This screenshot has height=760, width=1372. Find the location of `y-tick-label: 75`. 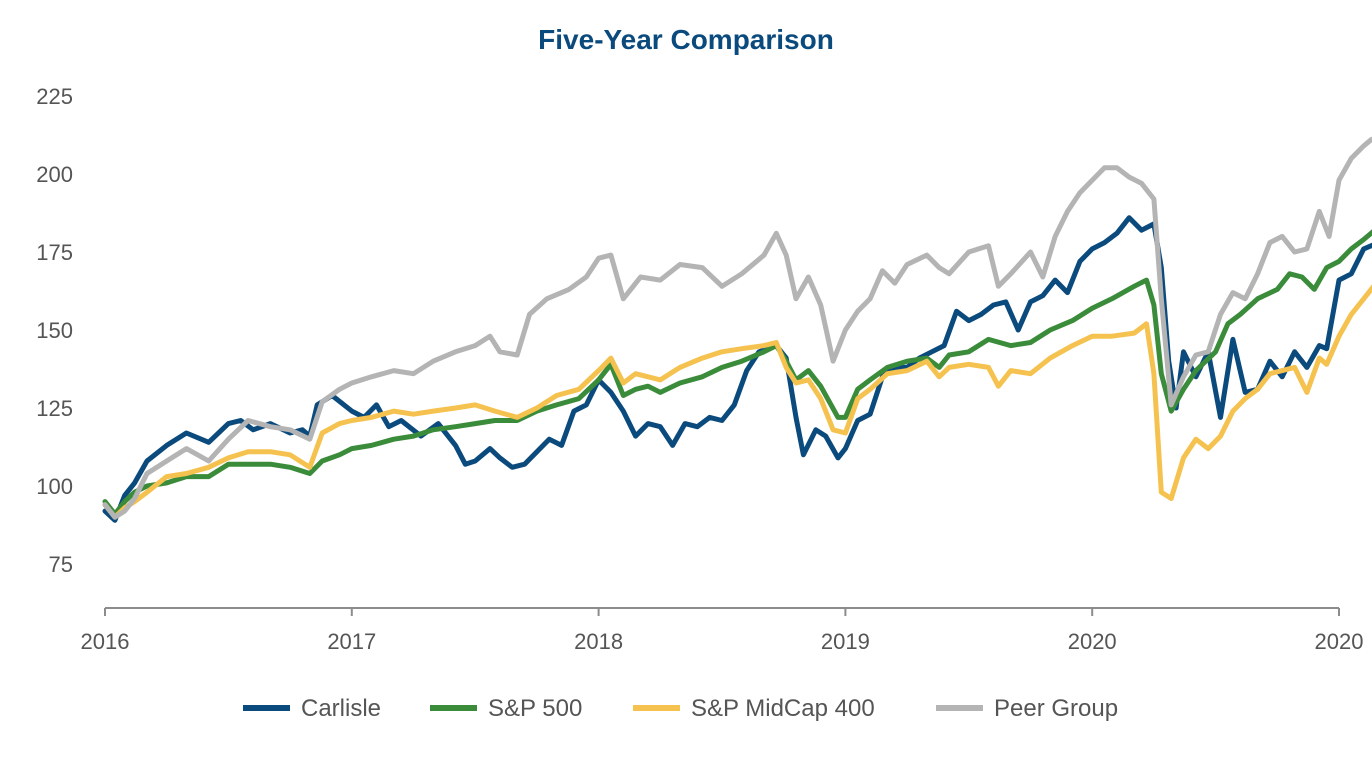

y-tick-label: 75 is located at coordinates (61, 564).